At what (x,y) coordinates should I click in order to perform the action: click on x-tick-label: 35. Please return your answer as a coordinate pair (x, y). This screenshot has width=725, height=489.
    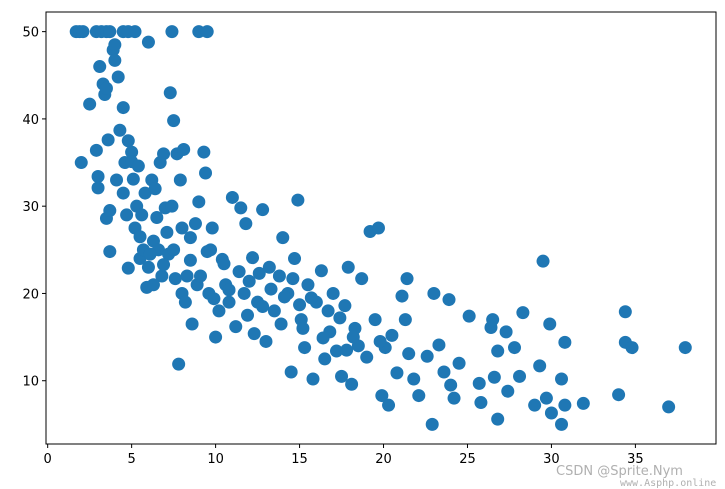
    Looking at the image, I should click on (635, 459).